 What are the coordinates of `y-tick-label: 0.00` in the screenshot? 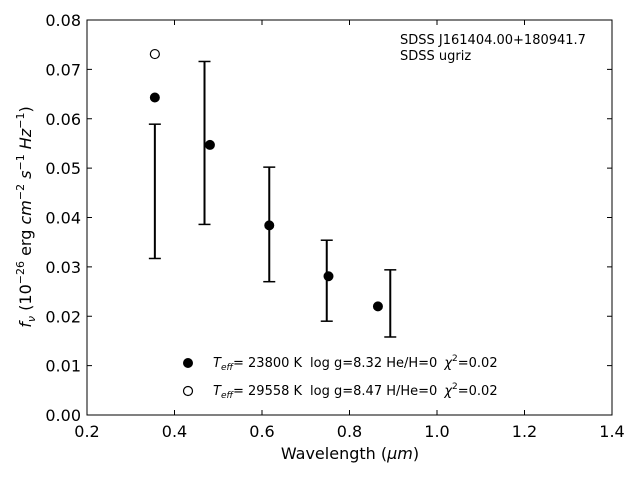 It's located at (63, 415).